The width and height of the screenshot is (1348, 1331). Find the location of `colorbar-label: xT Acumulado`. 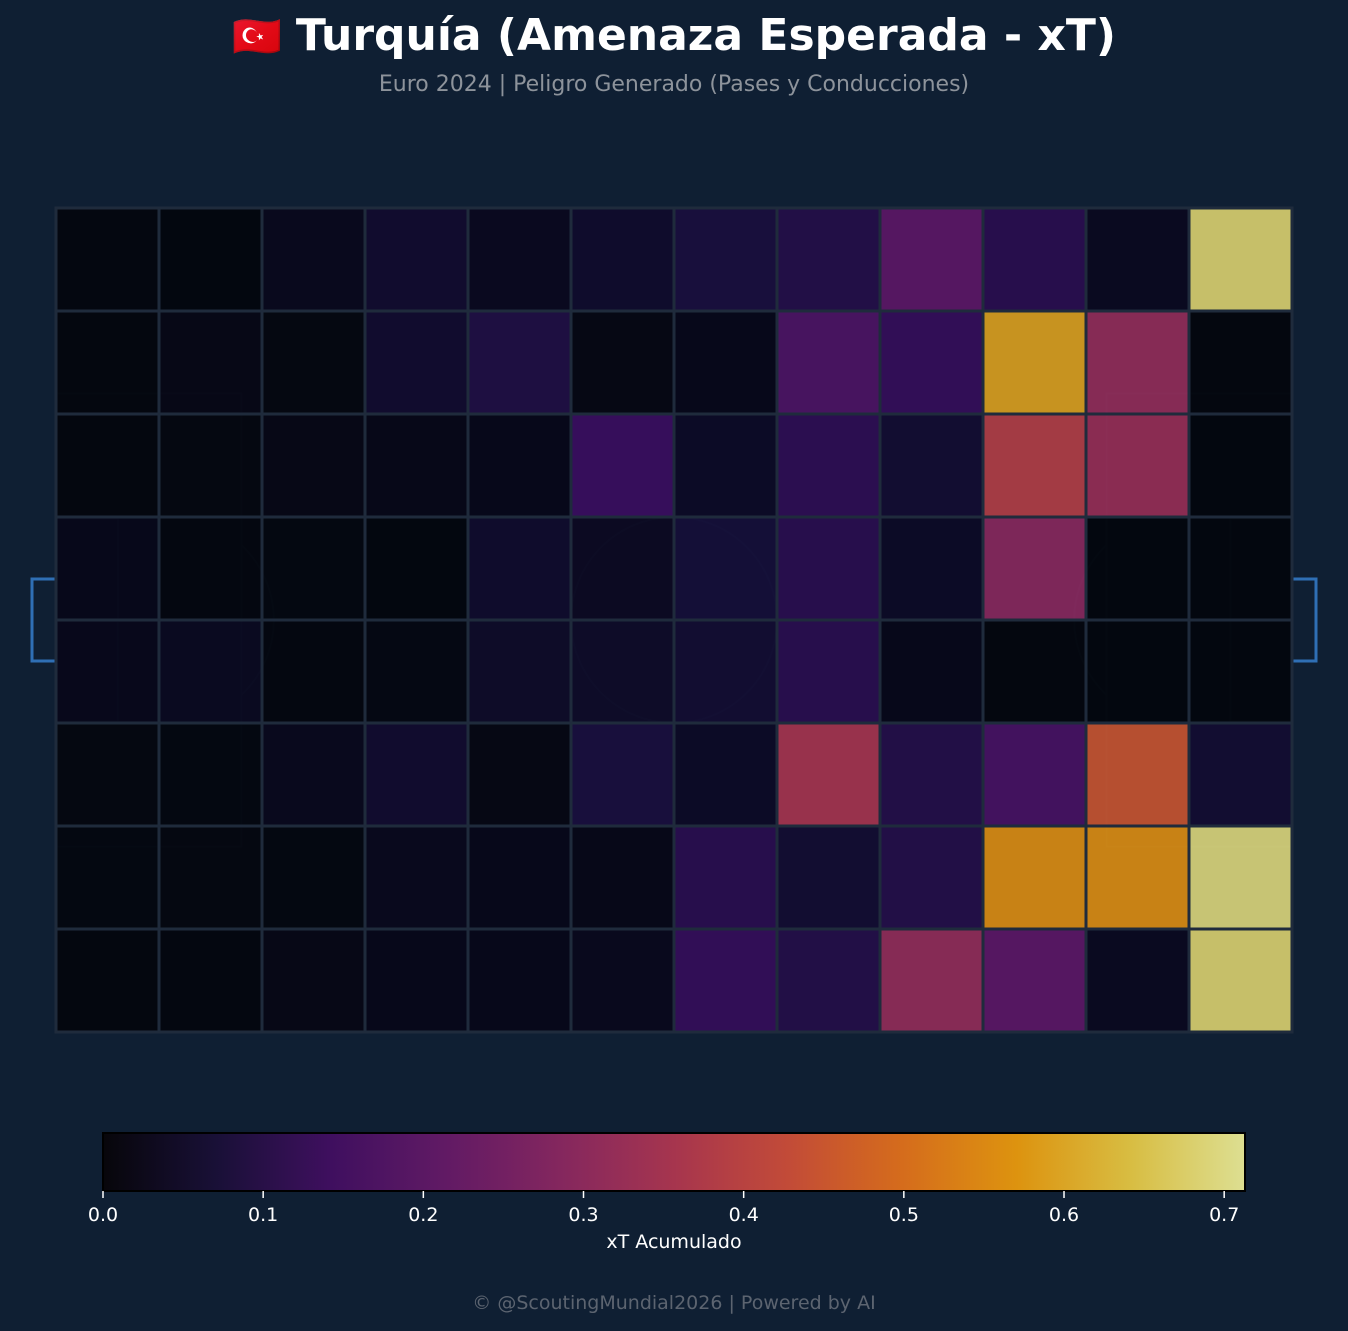

colorbar-label: xT Acumulado is located at coordinates (674, 1242).